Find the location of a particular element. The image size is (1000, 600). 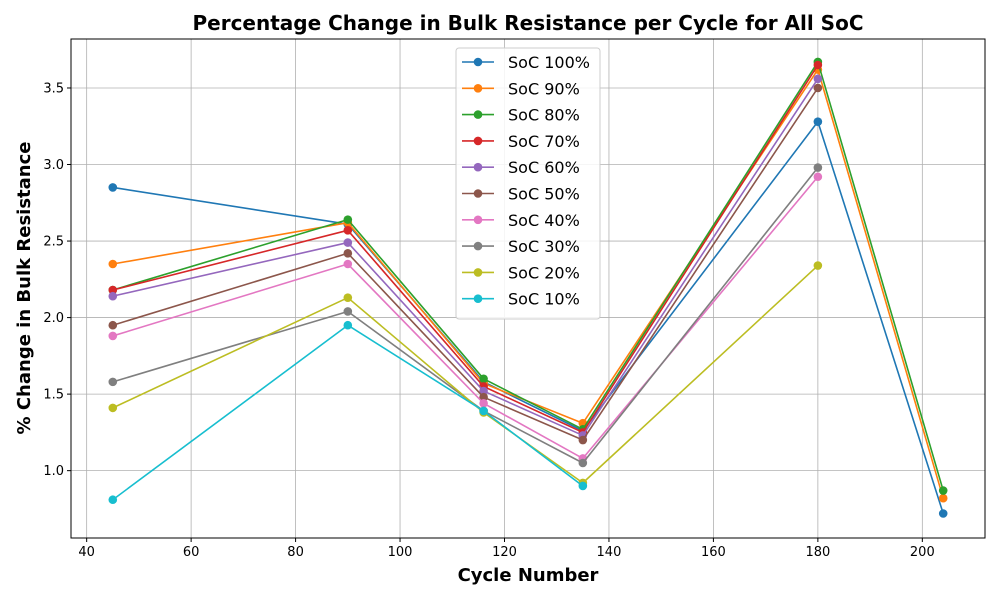

legend-box is located at coordinates (528, 183).